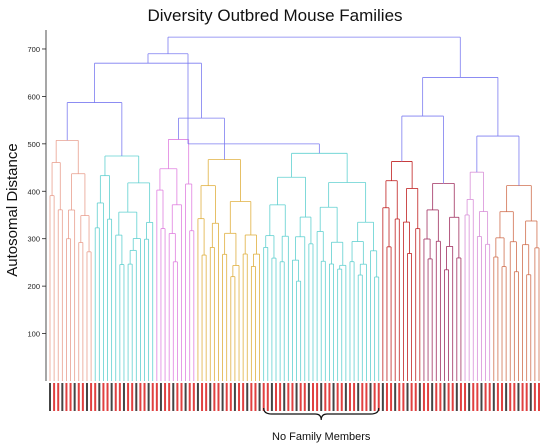 The width and height of the screenshot is (550, 448). I want to click on chart-title: Diversity Outbred Mouse Families, so click(274, 15).